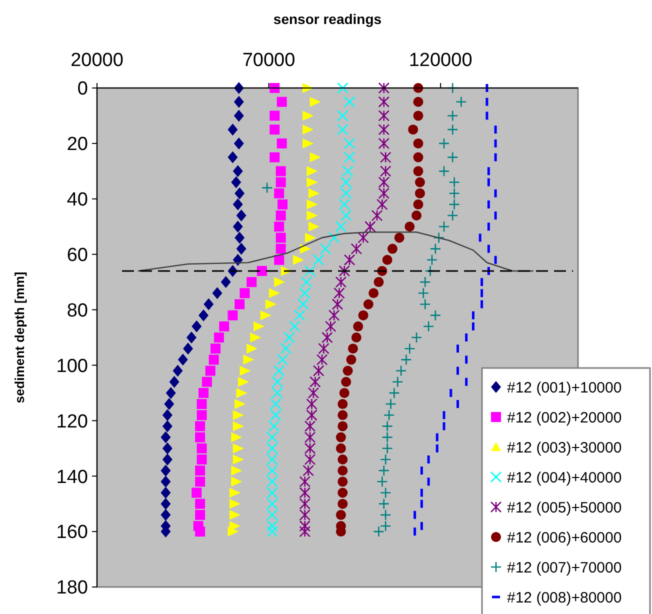 This screenshot has width=652, height=614. I want to click on y-tick-label: 60, so click(77, 255).